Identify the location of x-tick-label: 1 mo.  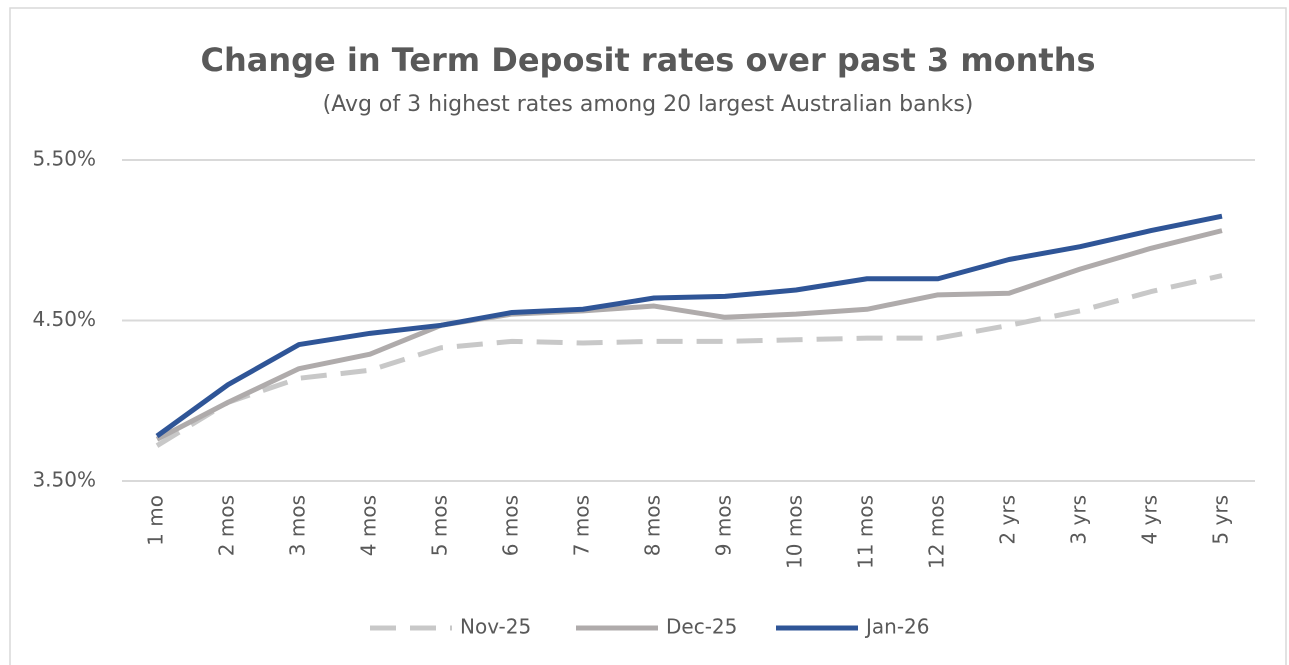
(156, 520).